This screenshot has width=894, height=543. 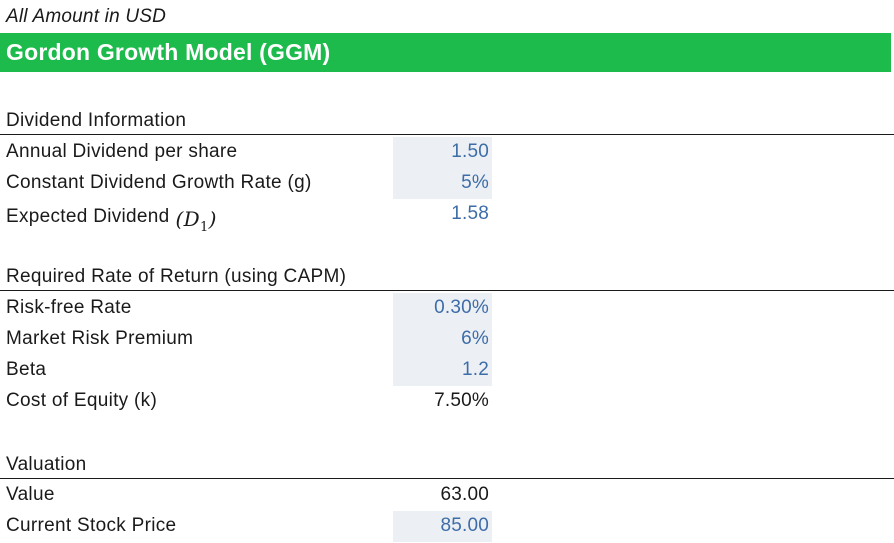 What do you see at coordinates (442, 152) in the screenshot?
I see `input-cell-annual-dividend: 1.50` at bounding box center [442, 152].